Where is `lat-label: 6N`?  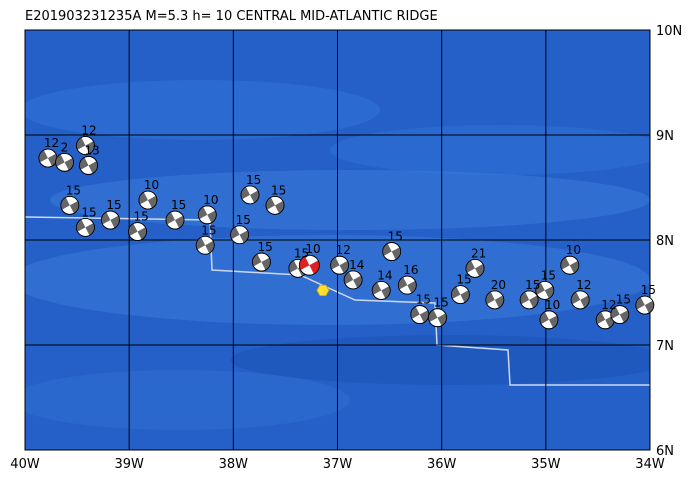 lat-label: 6N is located at coordinates (665, 451).